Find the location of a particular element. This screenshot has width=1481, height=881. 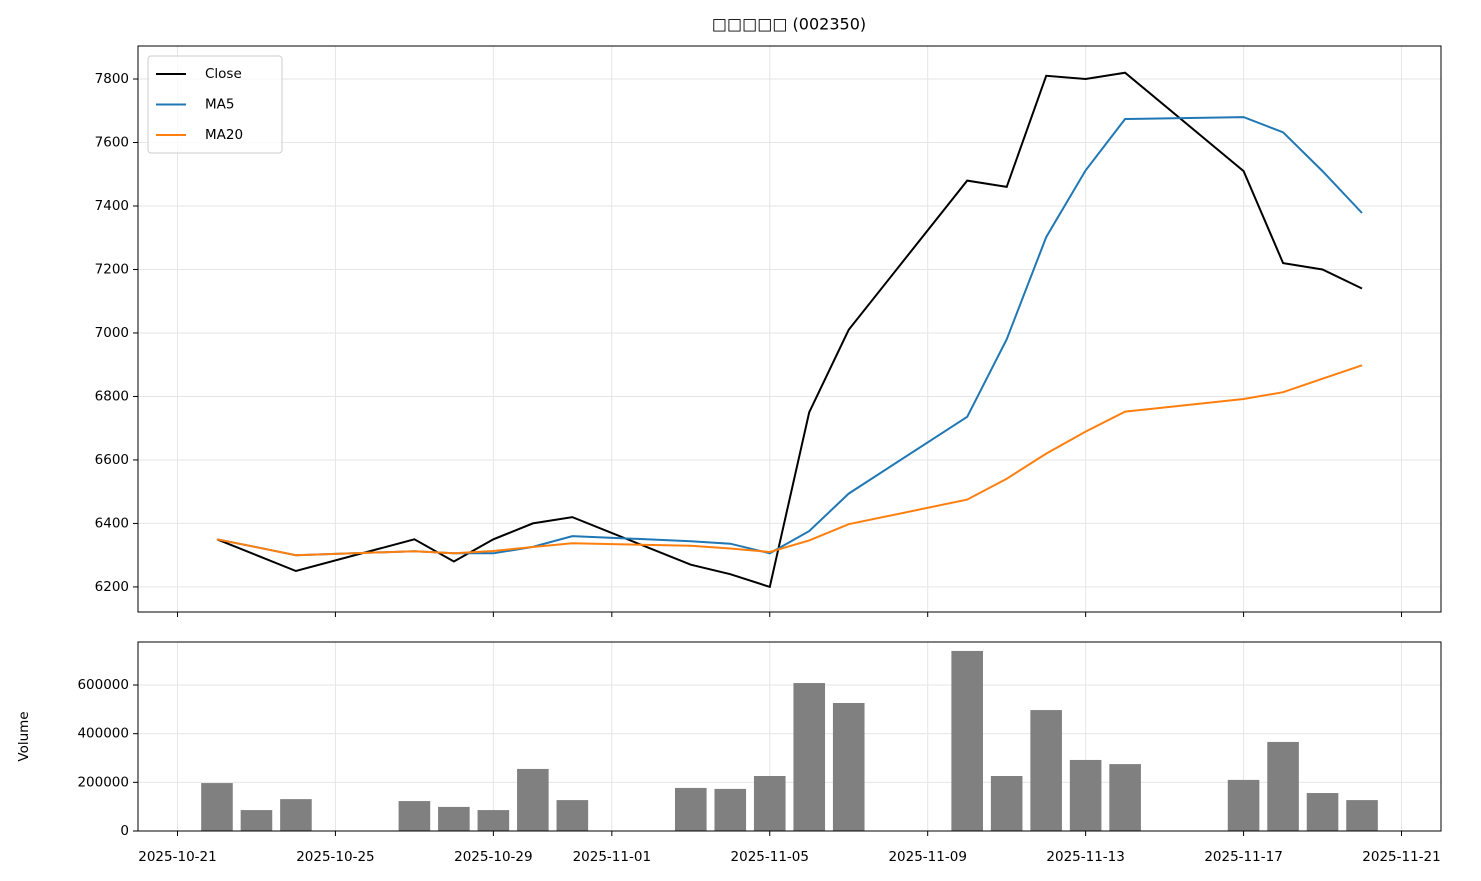

y-tick-label: 600000 is located at coordinates (103, 685).